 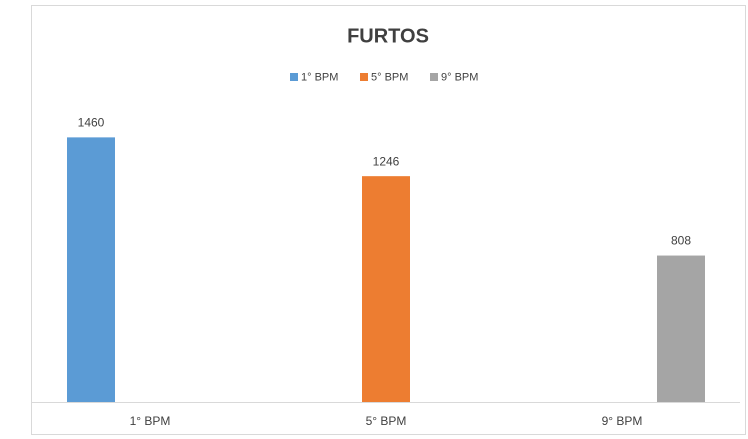 I want to click on chart-title: FURTOS, so click(x=388, y=36).